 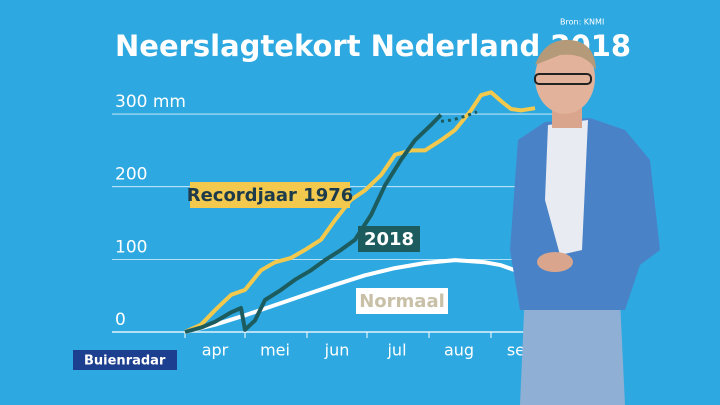 I want to click on y-tick-label: 200, so click(x=131, y=175).